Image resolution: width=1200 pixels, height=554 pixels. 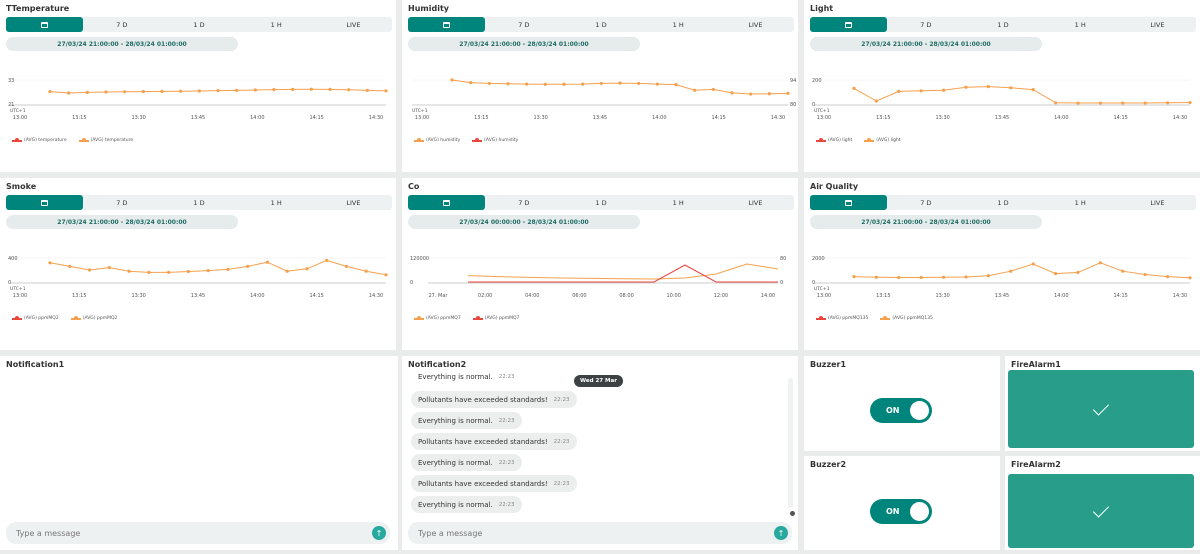 I want to click on scrollbar-thumb, so click(x=792, y=513).